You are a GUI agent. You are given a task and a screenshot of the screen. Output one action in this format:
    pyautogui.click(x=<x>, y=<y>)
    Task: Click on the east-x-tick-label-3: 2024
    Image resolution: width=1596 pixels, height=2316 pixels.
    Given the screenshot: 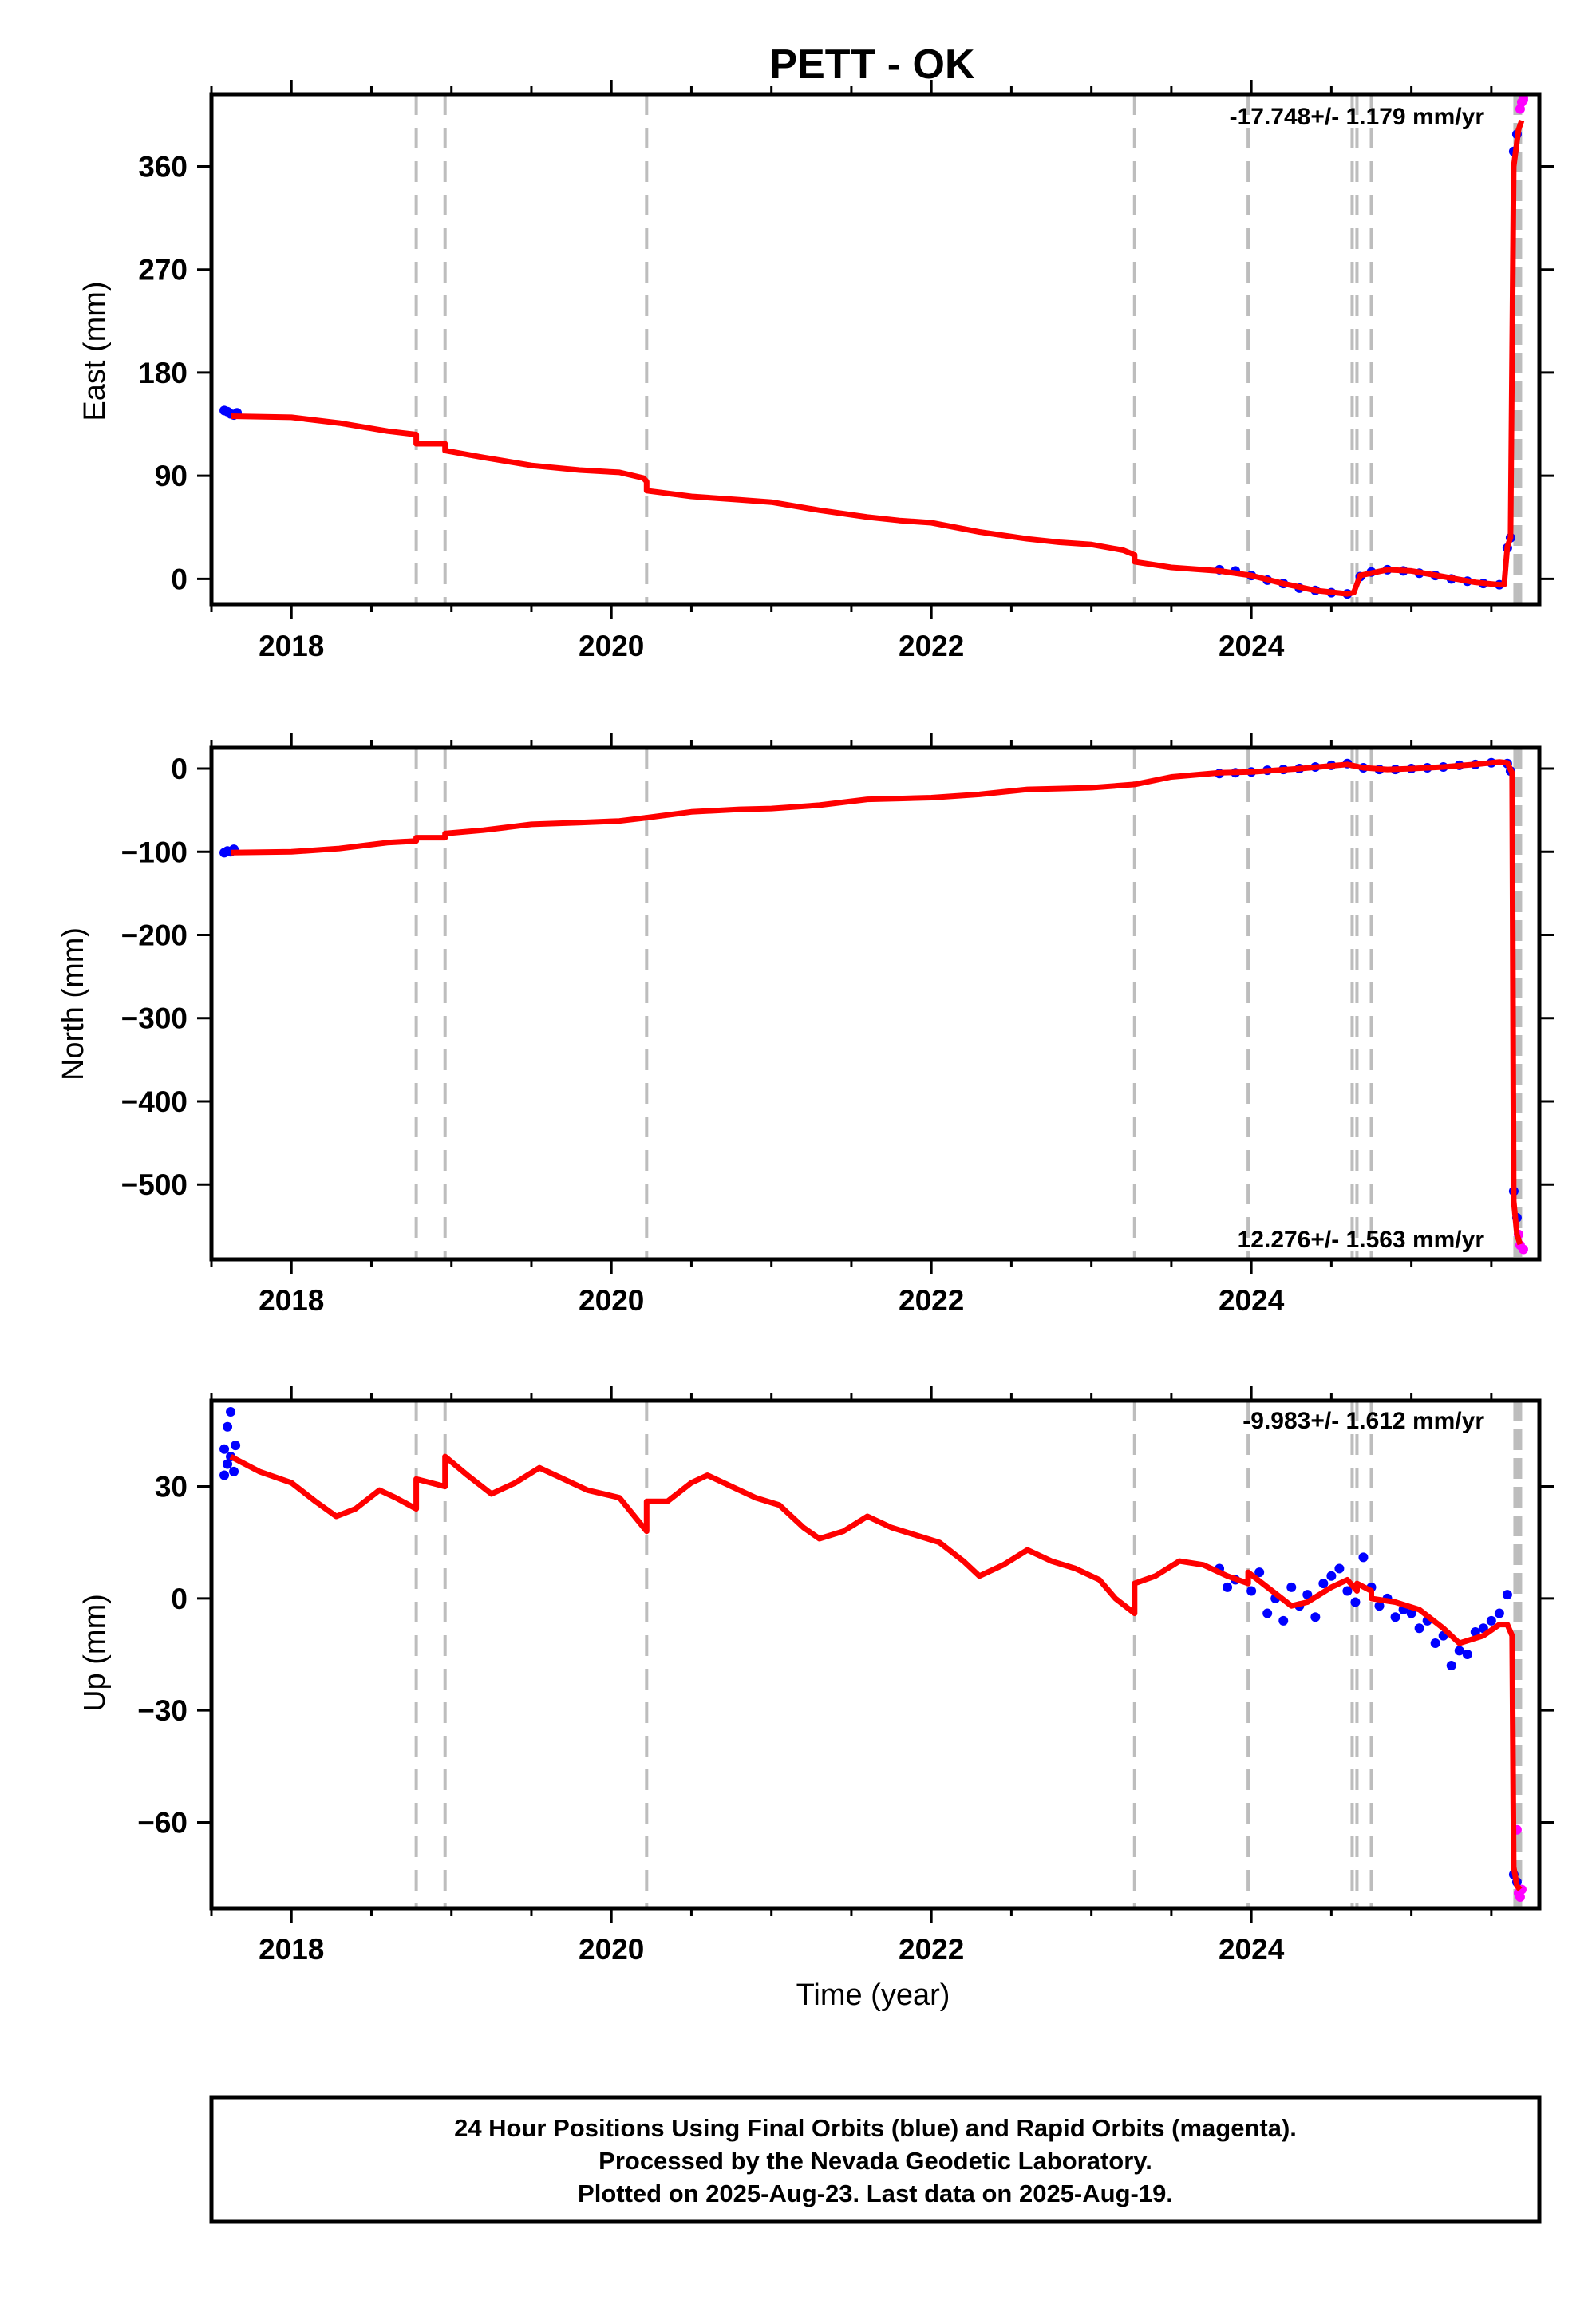 What is the action you would take?
    pyautogui.click(x=1252, y=646)
    